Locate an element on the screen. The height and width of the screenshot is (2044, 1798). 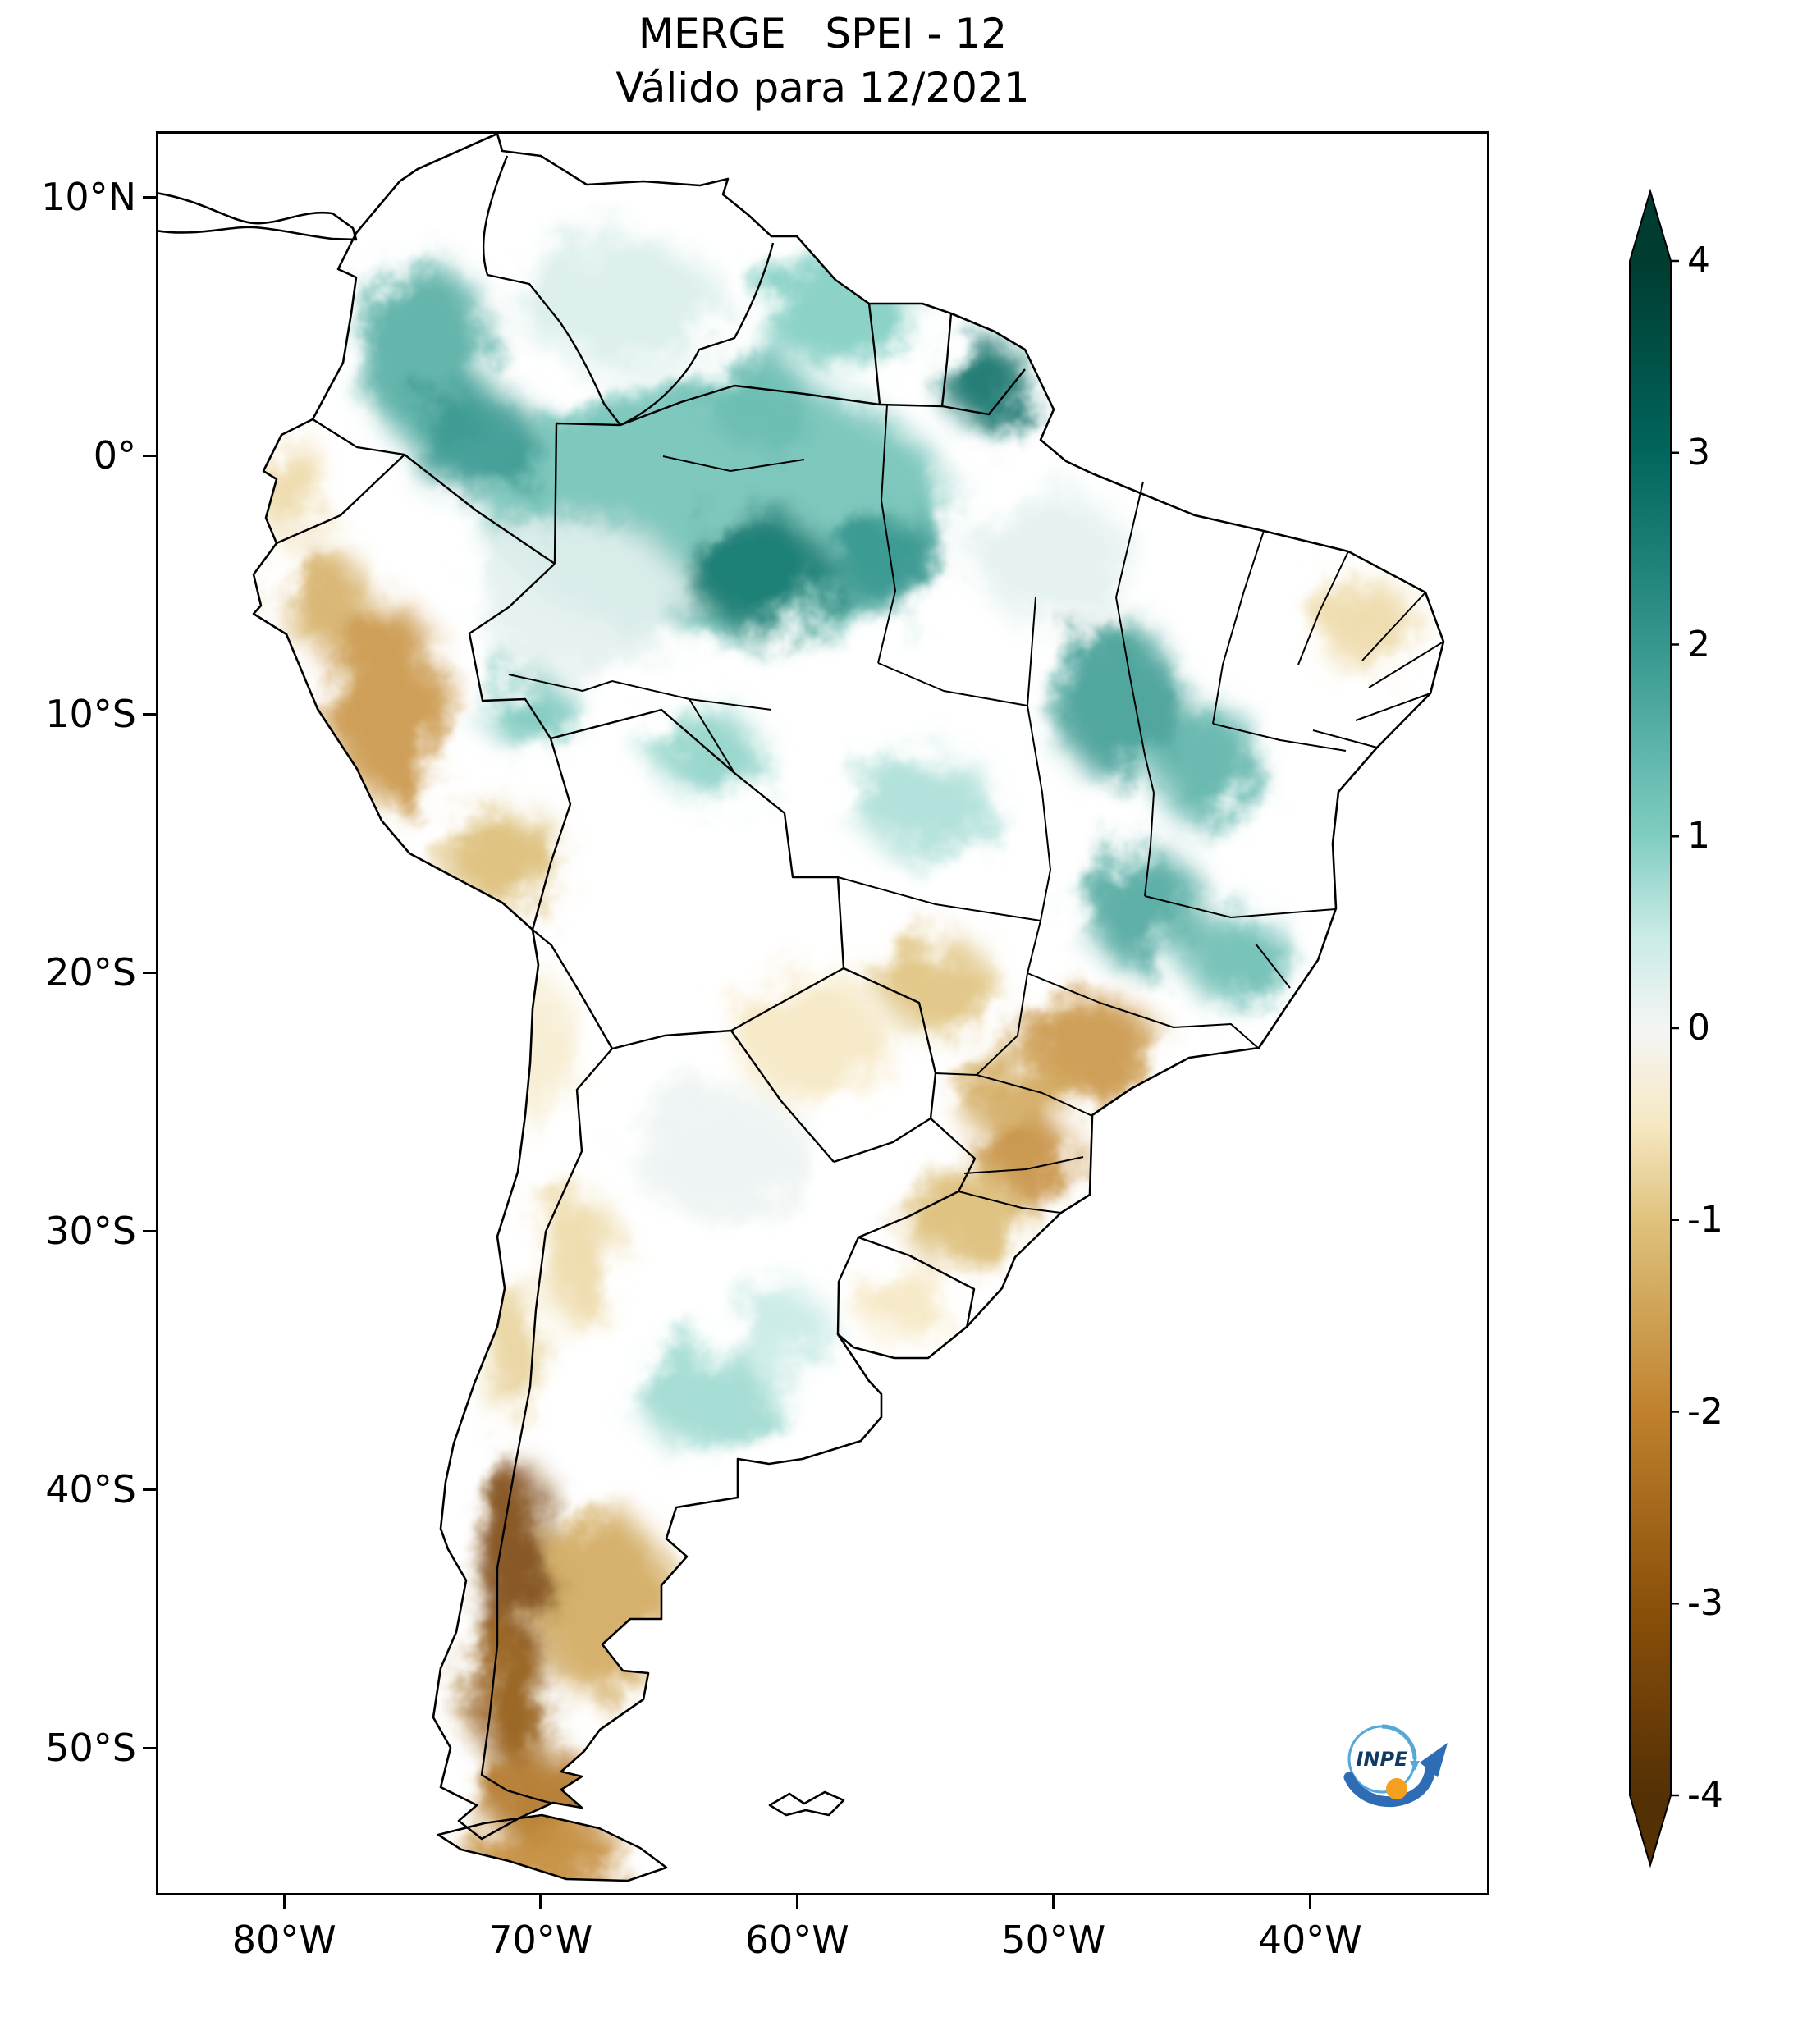
spei-region-bahia-west-teal is located at coordinates (1207, 765).